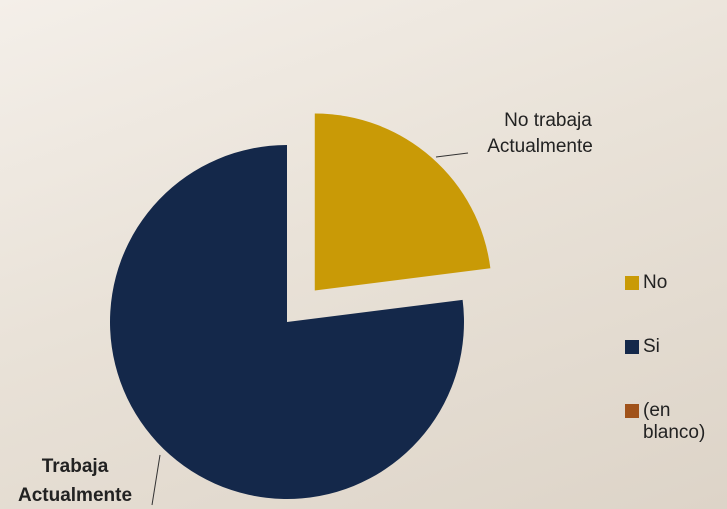  I want to click on data-label: No trabaja, so click(548, 120).